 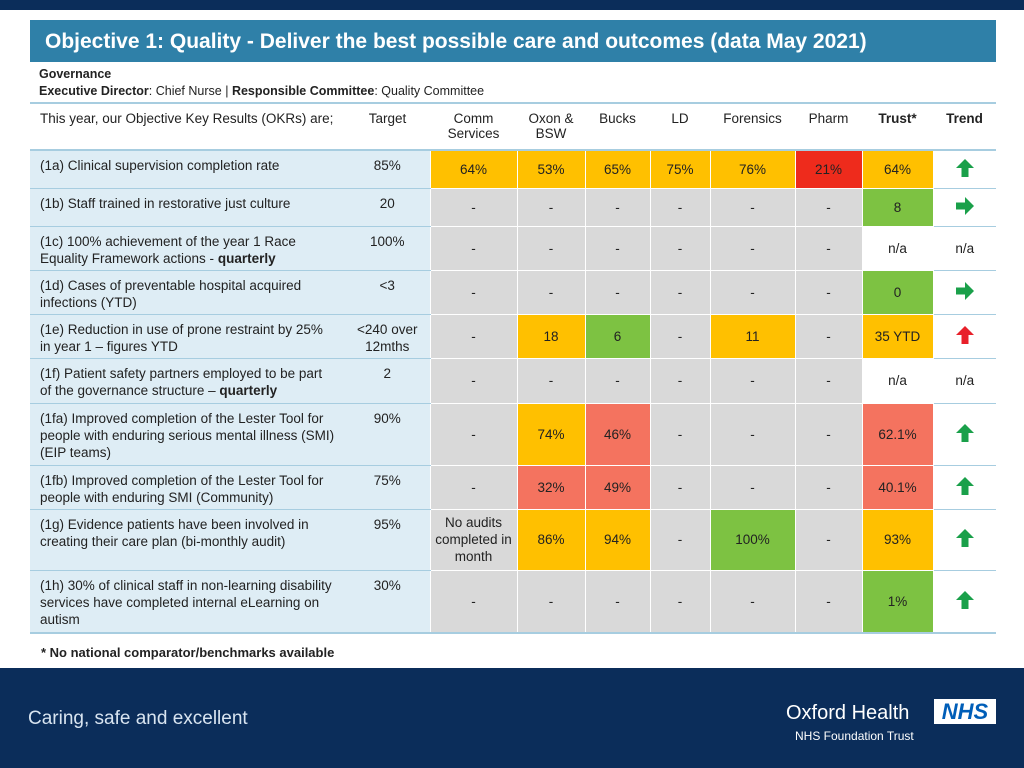 What do you see at coordinates (387, 480) in the screenshot?
I see `target: 75%` at bounding box center [387, 480].